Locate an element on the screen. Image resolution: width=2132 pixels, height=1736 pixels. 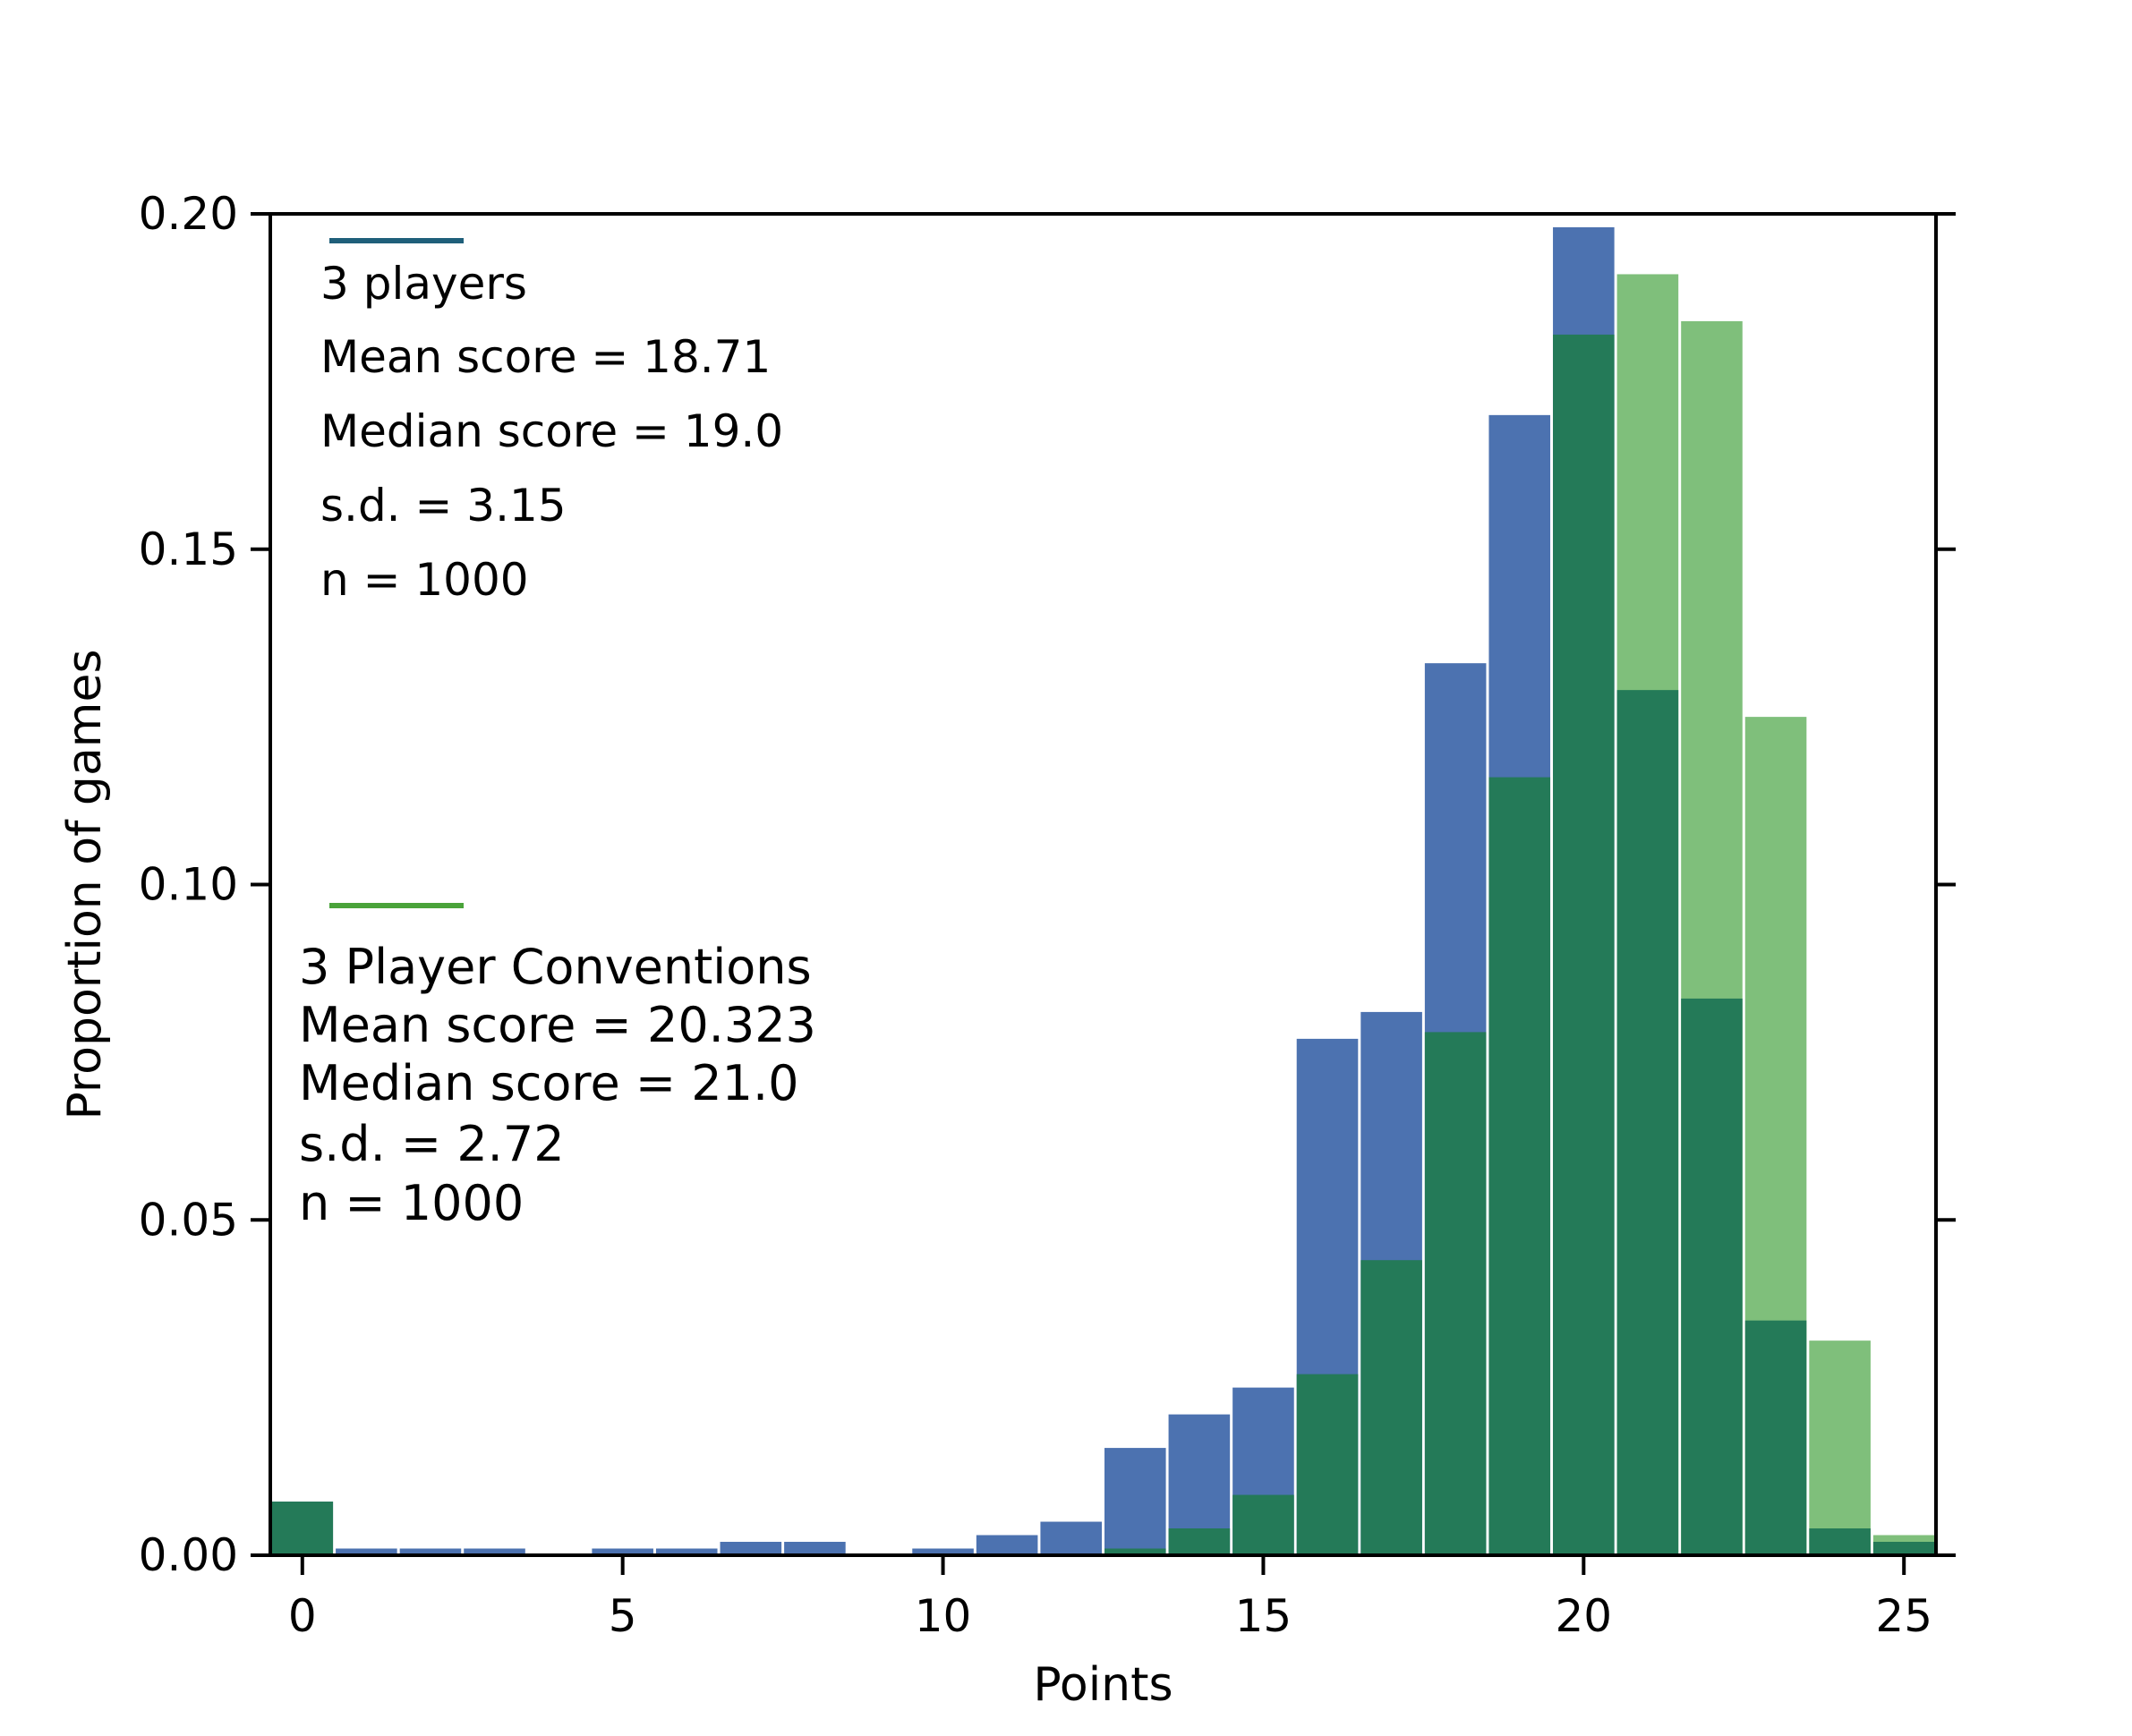
y-tick-label: 0.00 is located at coordinates (188, 1555).